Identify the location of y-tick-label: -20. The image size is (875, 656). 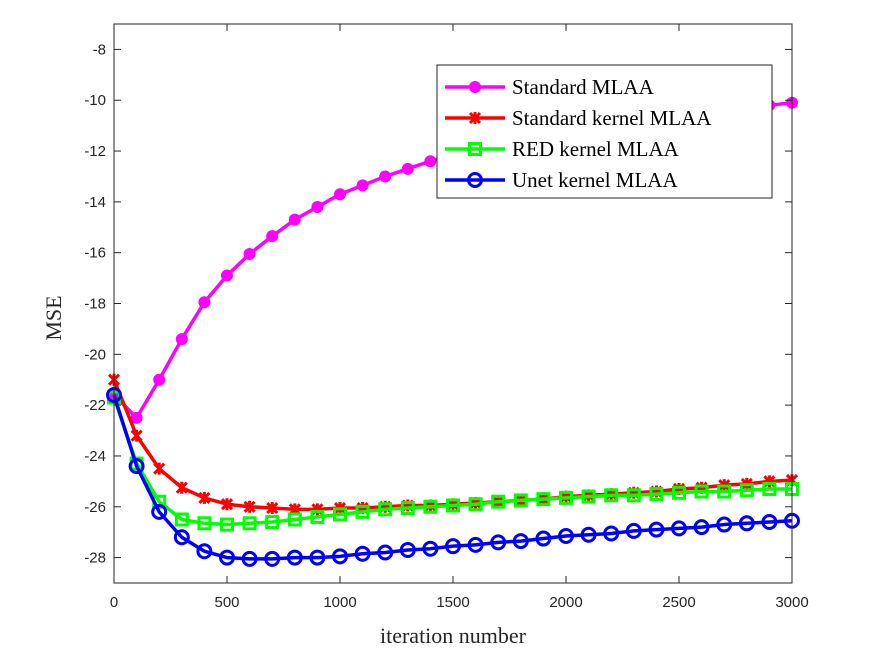
(95, 354).